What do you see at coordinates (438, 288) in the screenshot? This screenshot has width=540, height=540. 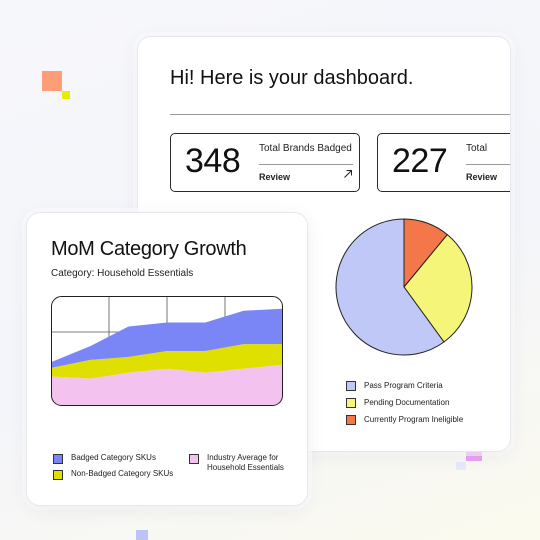 I see `pie-slice-pending` at bounding box center [438, 288].